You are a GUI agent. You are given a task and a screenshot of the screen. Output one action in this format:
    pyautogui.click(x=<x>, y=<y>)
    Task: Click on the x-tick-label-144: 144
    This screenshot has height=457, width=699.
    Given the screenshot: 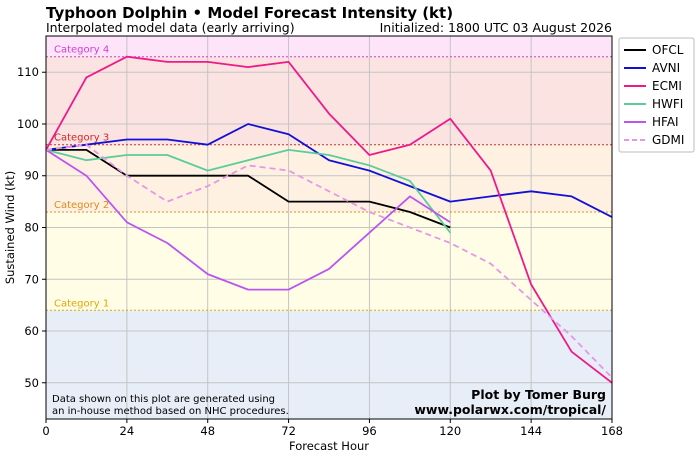 What is the action you would take?
    pyautogui.click(x=531, y=431)
    